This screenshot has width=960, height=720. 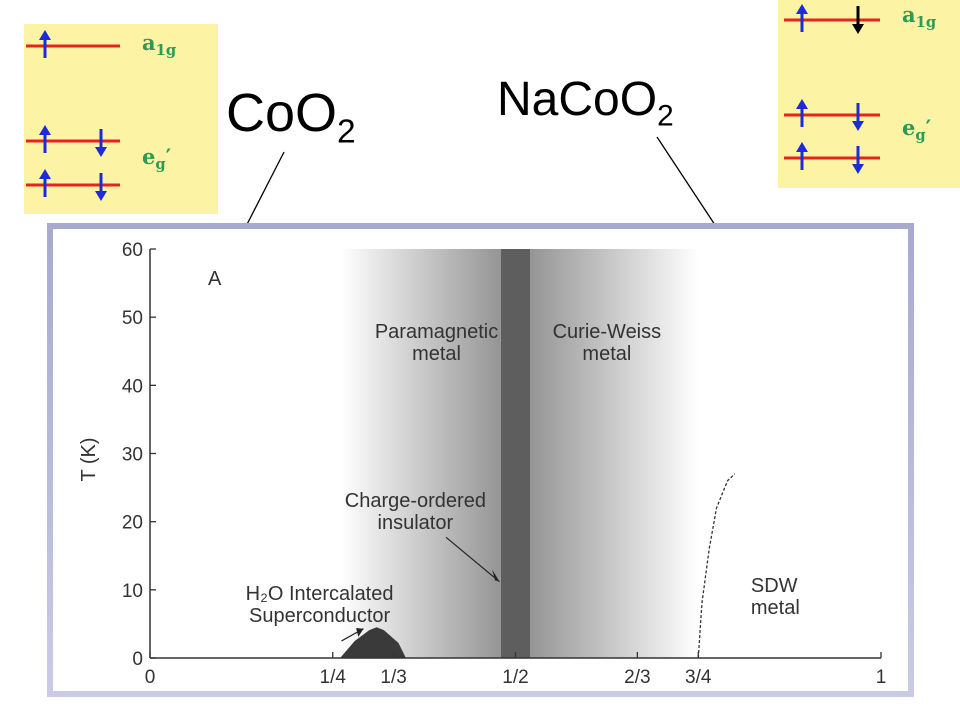 I want to click on y-tick-label: 40, so click(x=132, y=386).